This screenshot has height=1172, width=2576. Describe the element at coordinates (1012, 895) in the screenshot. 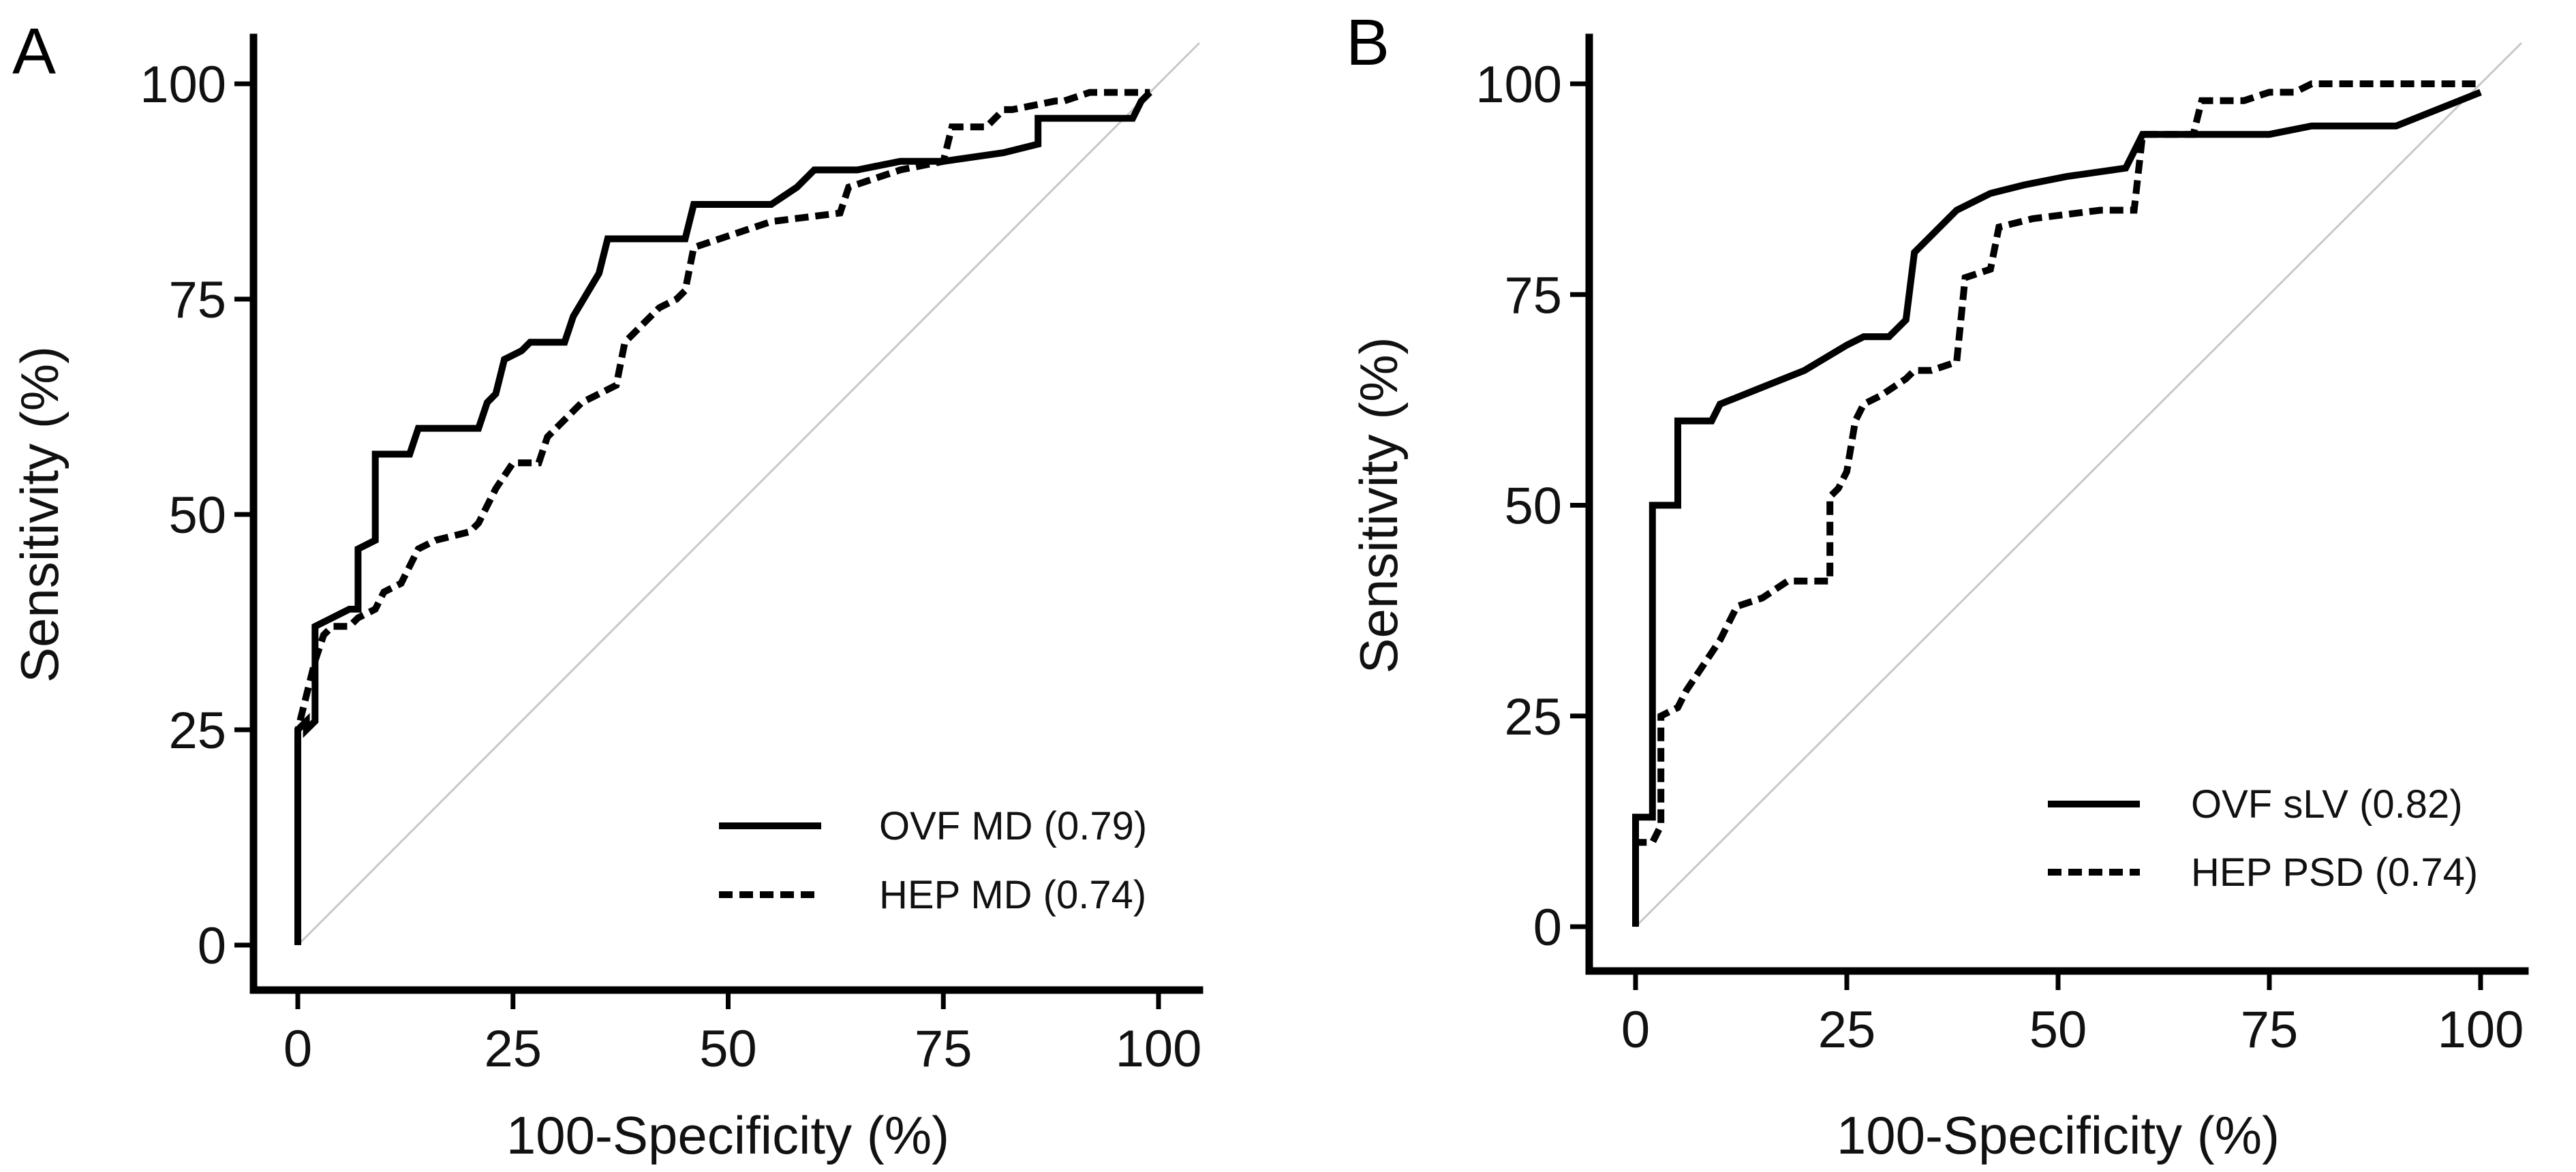

I see `legend-entry-label: HEP MD (0.74)` at that location.